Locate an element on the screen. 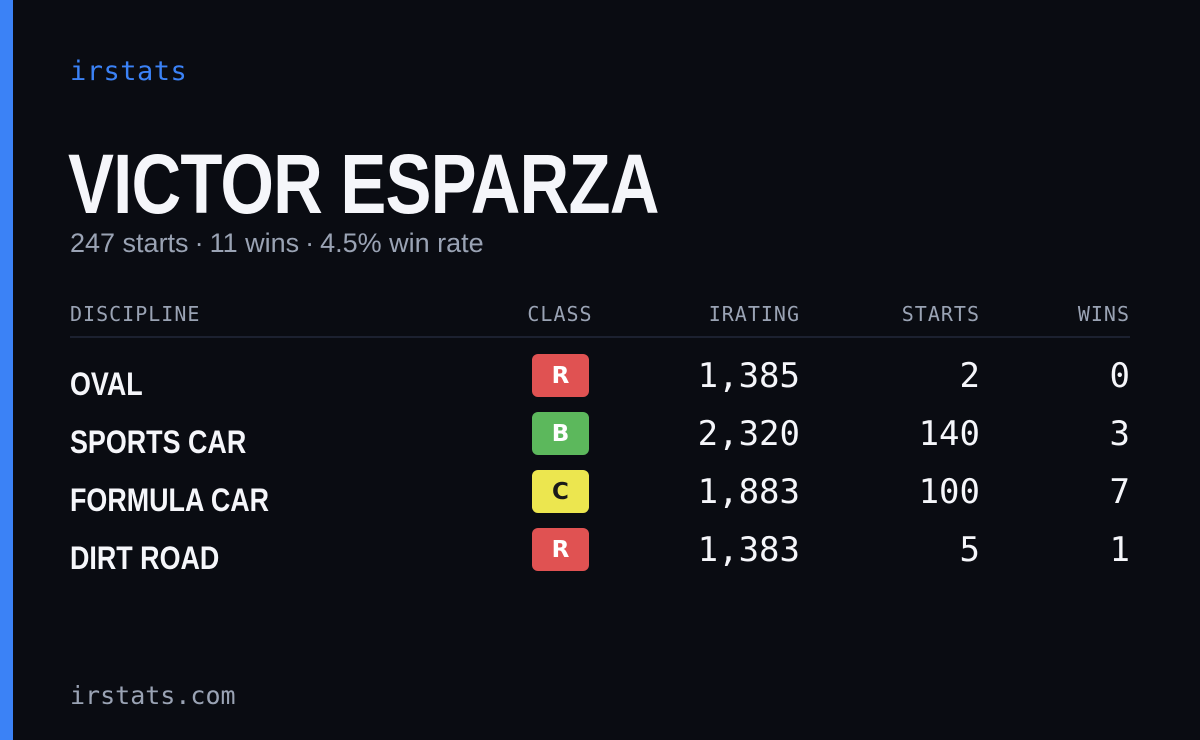 The height and width of the screenshot is (740, 1200). wins-value: 1 is located at coordinates (1119, 550).